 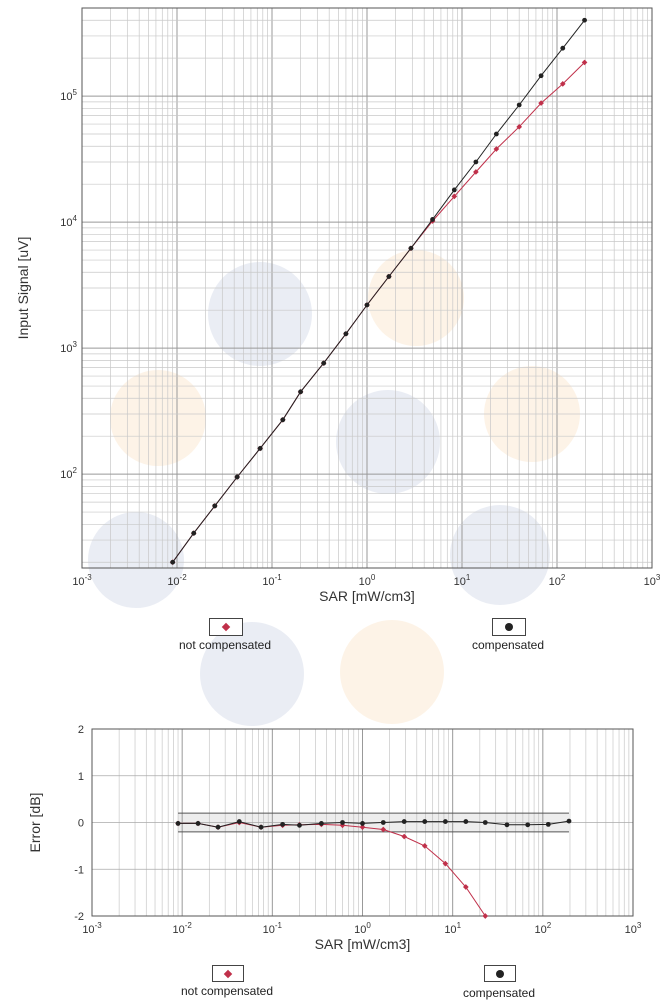 I want to click on y-tick-label: 10², so click(x=68, y=473).